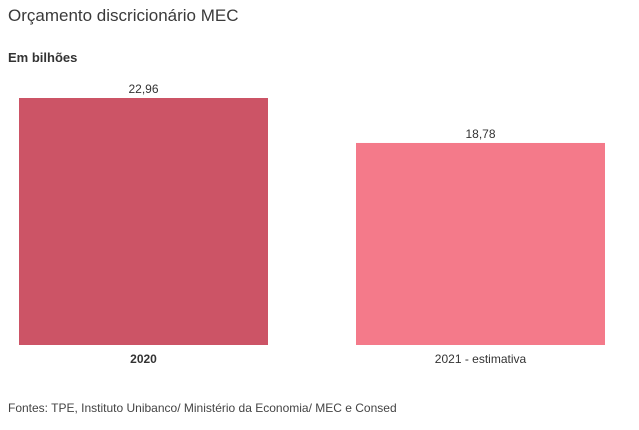 This screenshot has height=430, width=639. I want to click on unit-label: Em bilhões, so click(43, 57).